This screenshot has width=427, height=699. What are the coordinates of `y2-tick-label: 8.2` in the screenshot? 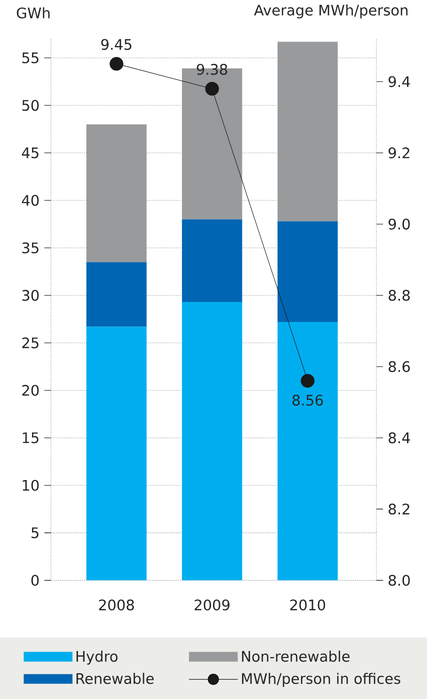 It's located at (399, 509).